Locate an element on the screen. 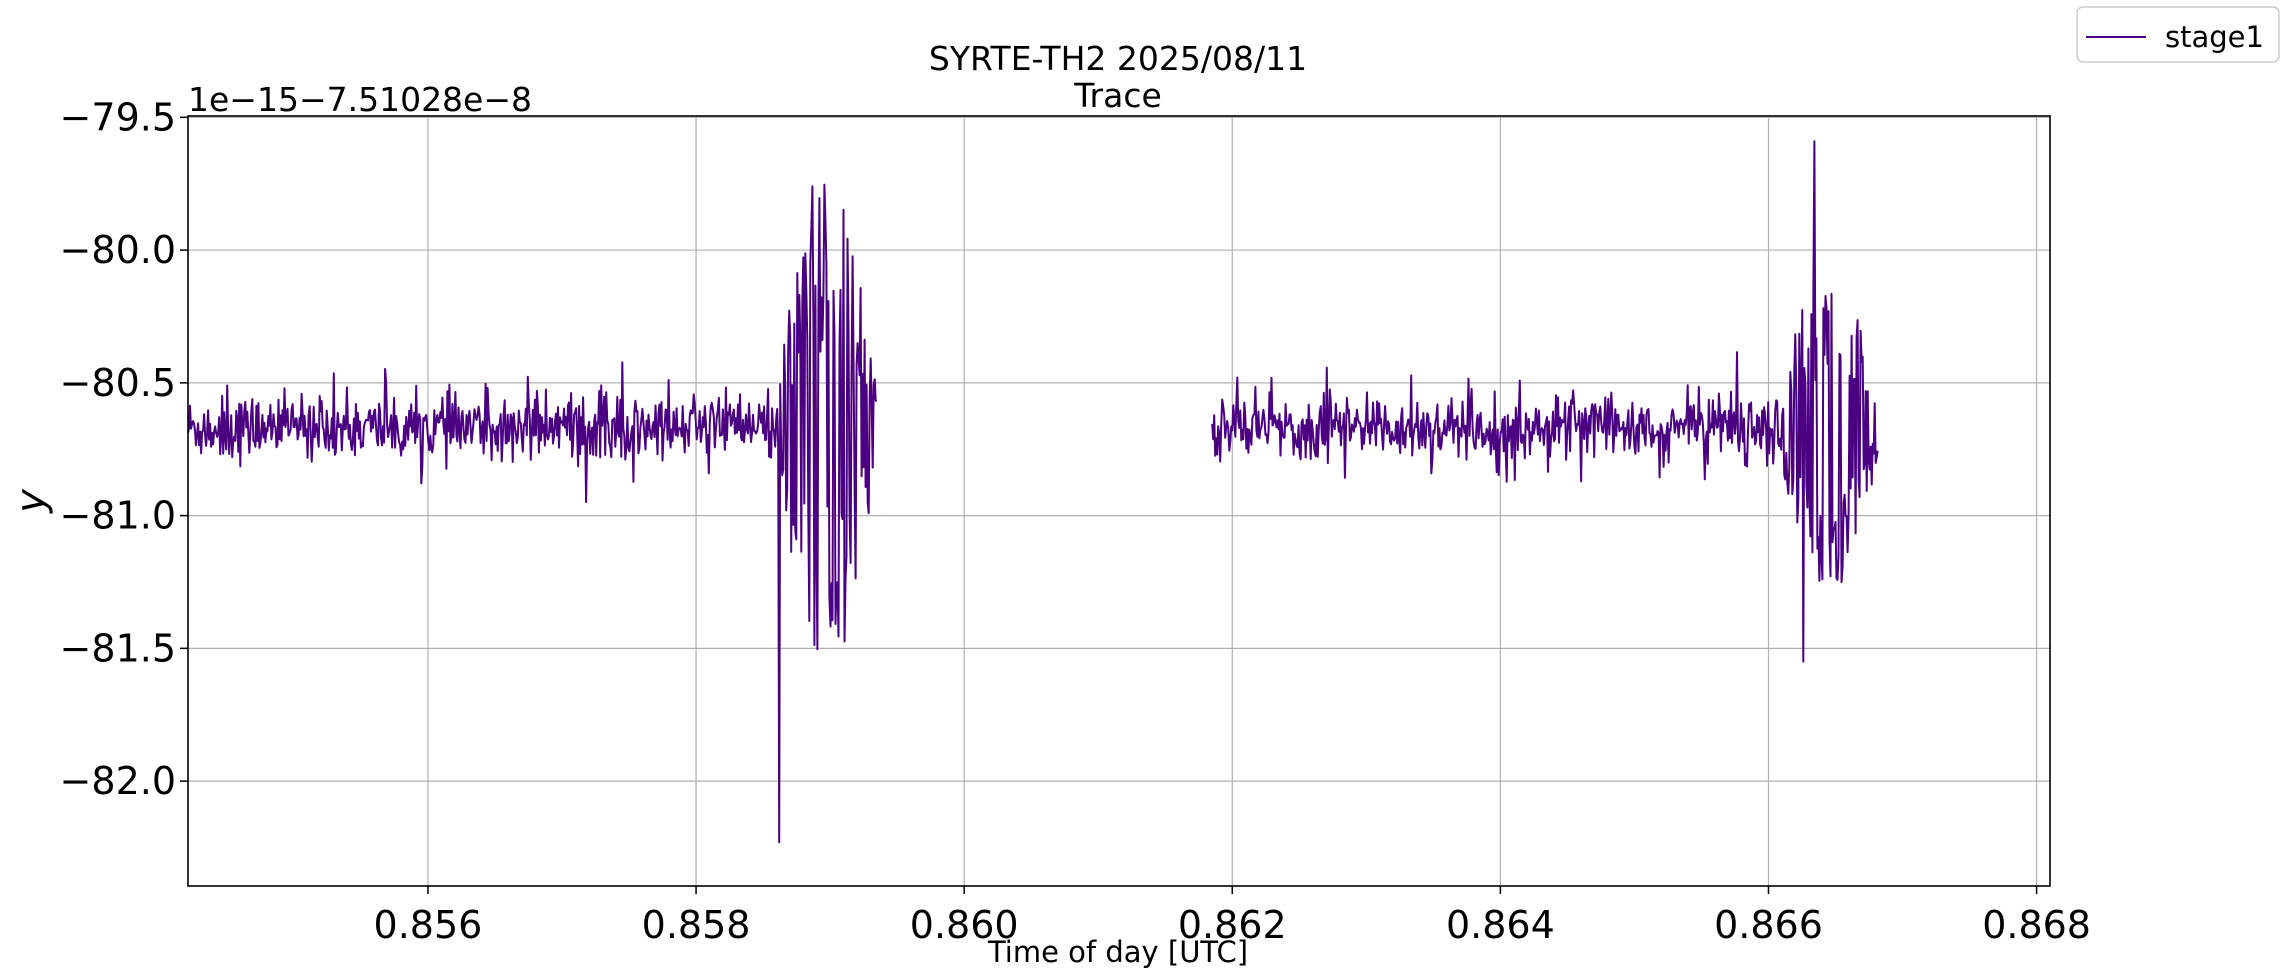 This screenshot has height=977, width=2283. y-tick-label: −82.0 is located at coordinates (118, 781).